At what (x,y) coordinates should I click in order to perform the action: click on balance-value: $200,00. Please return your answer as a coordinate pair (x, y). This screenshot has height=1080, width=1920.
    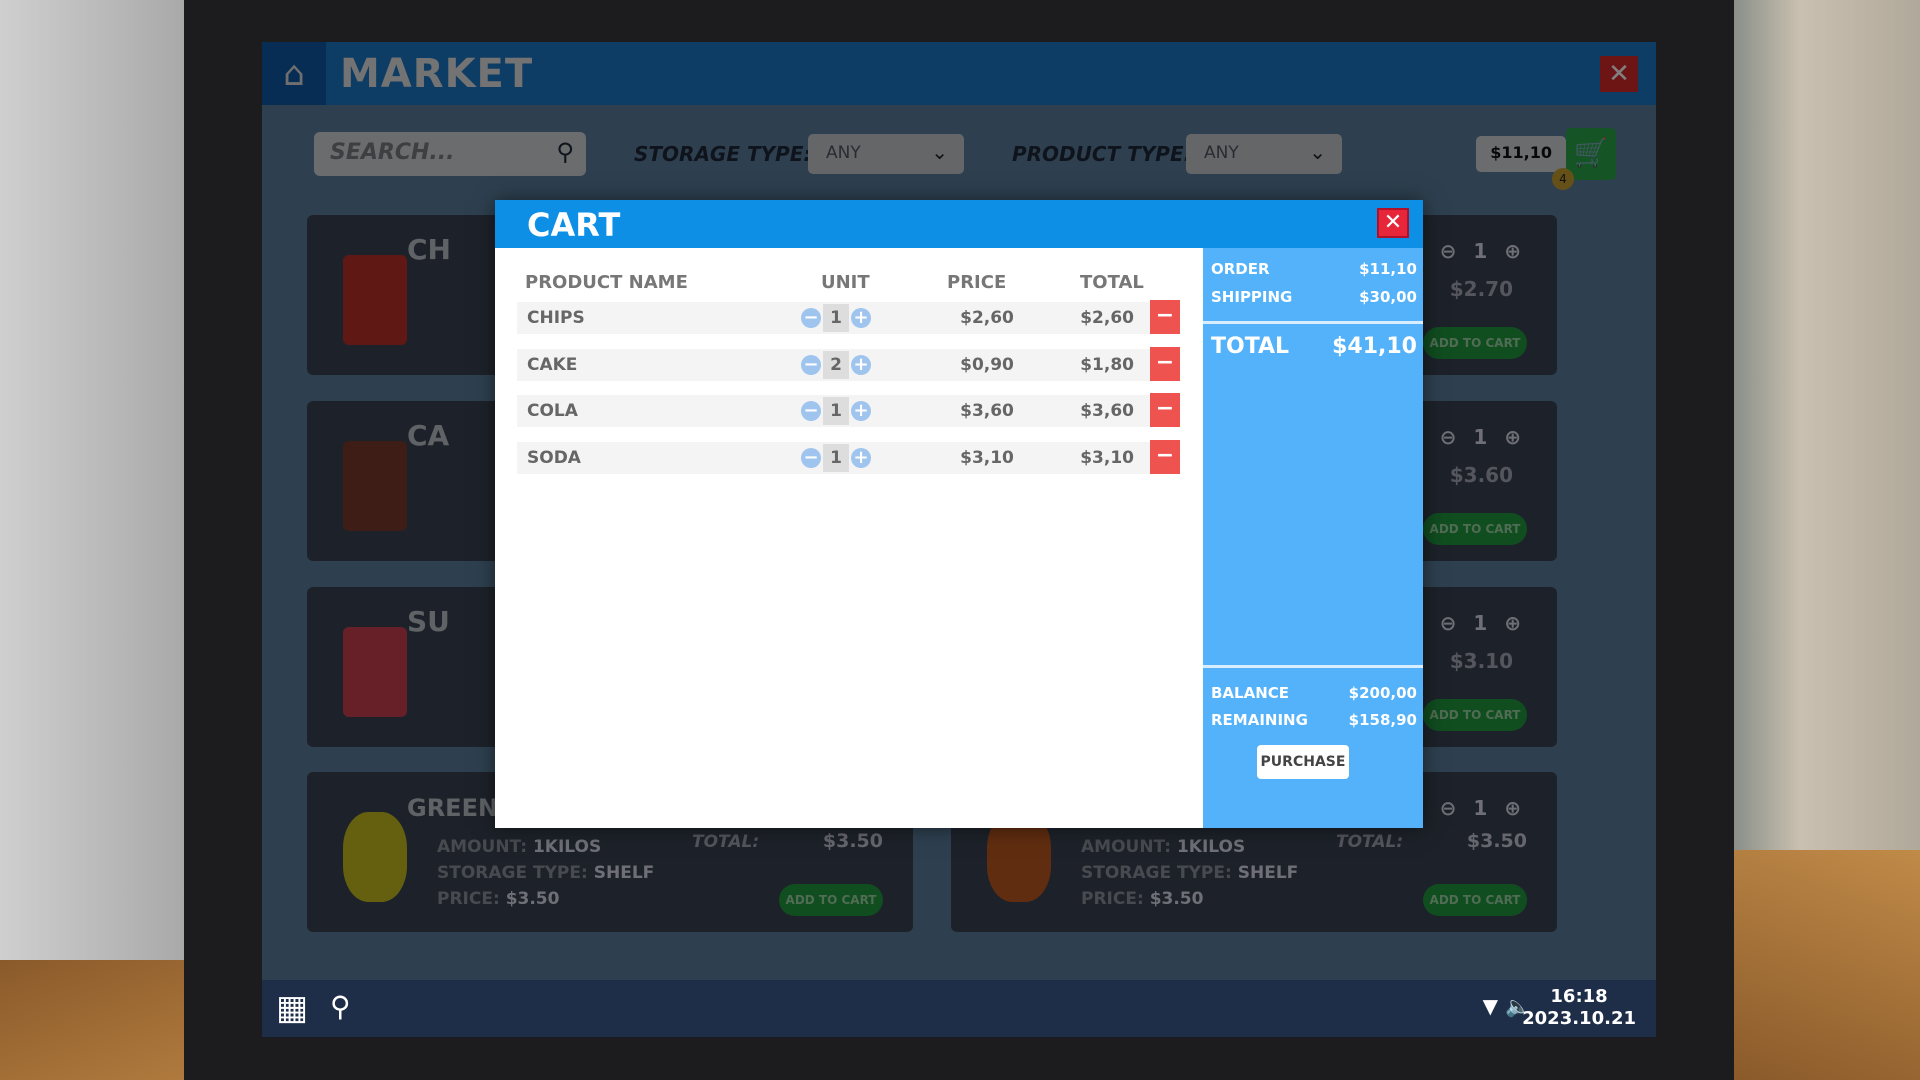
    Looking at the image, I should click on (1382, 693).